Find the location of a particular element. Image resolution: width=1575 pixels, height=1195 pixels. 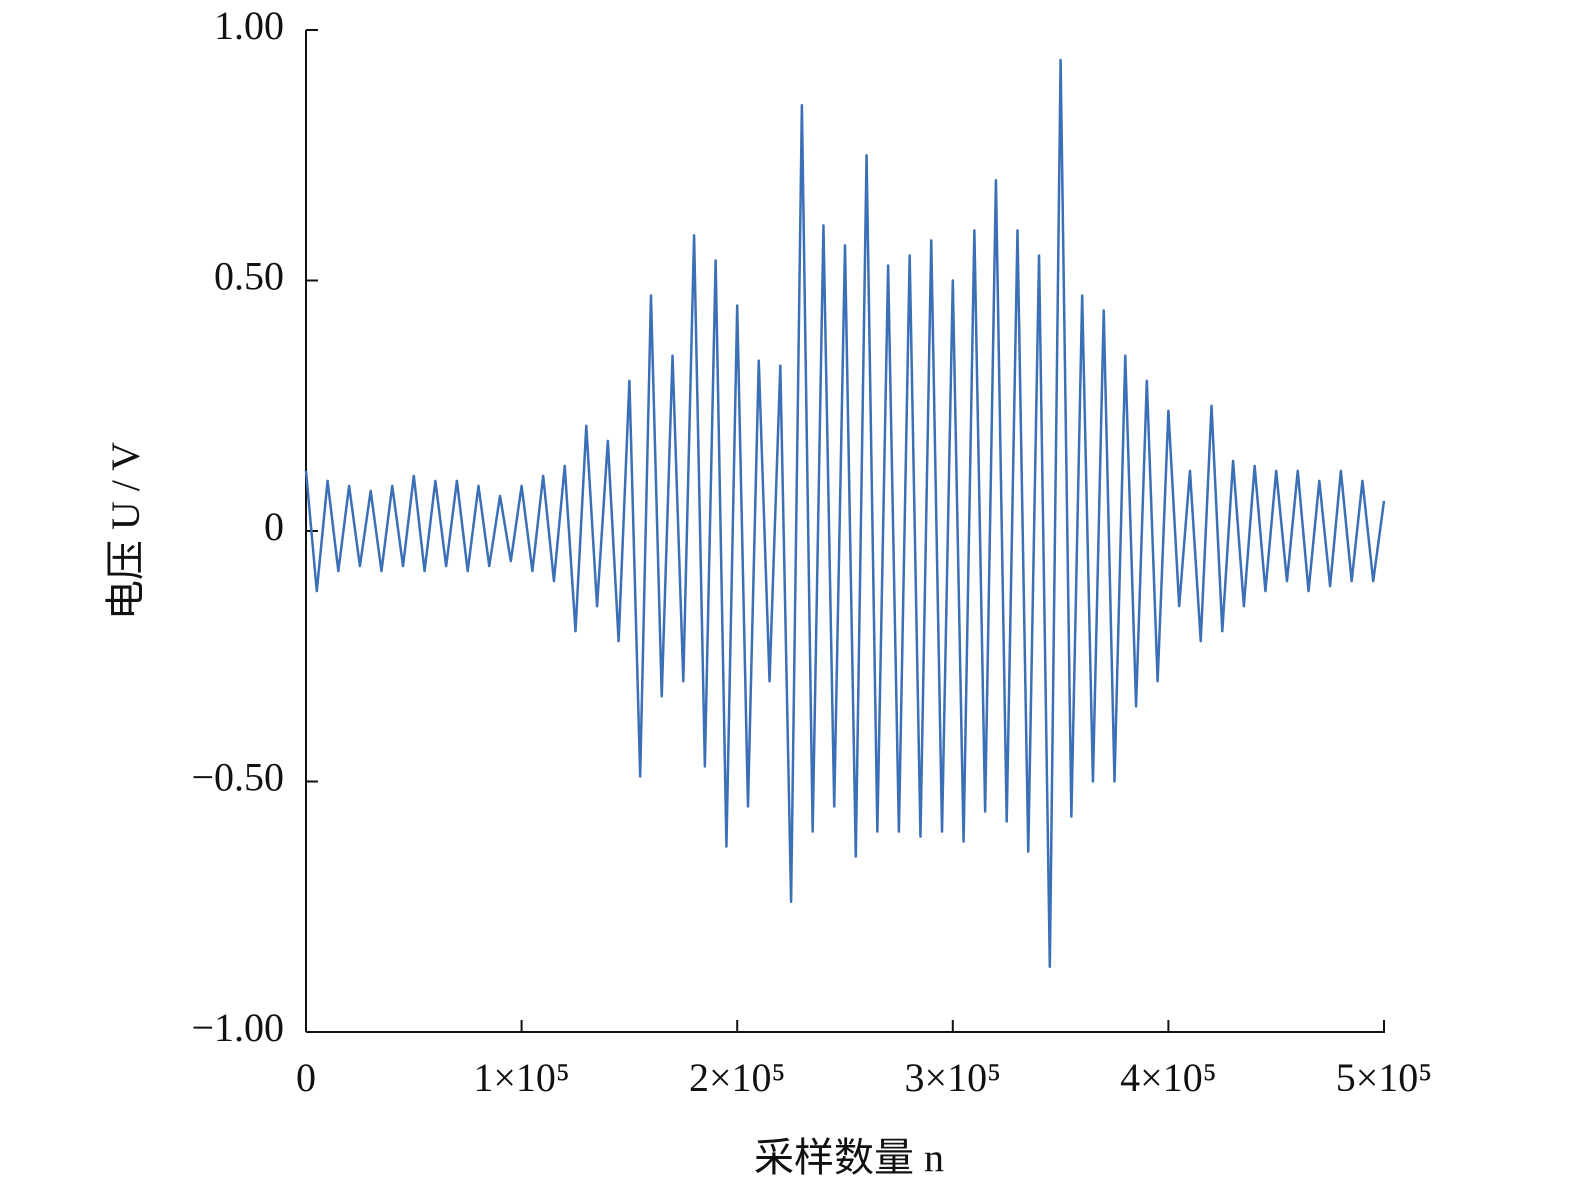

y-tick-label: 0 is located at coordinates (274, 526).